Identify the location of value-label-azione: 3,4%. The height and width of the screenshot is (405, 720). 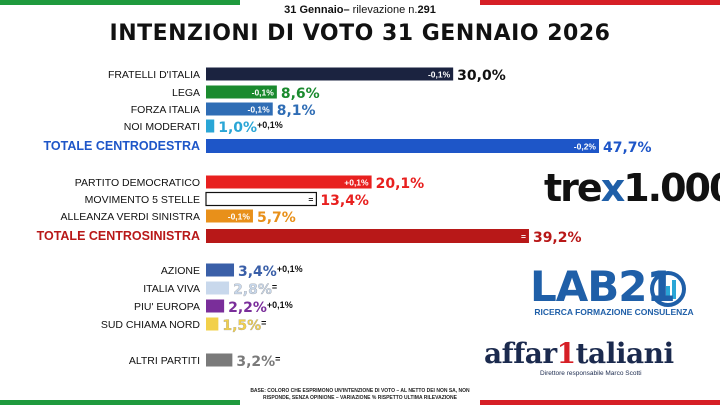
(257, 272).